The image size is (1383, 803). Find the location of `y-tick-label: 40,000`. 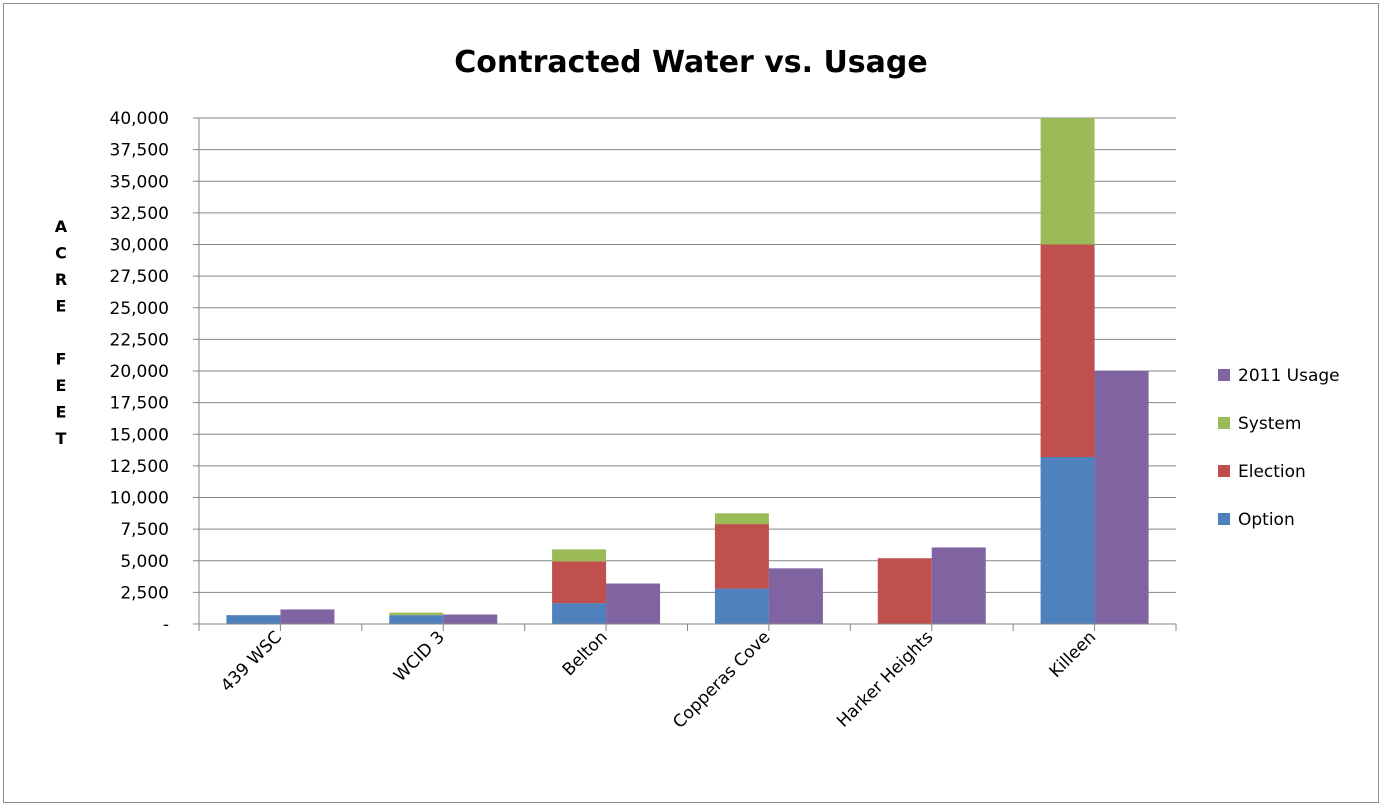

y-tick-label: 40,000 is located at coordinates (139, 119).